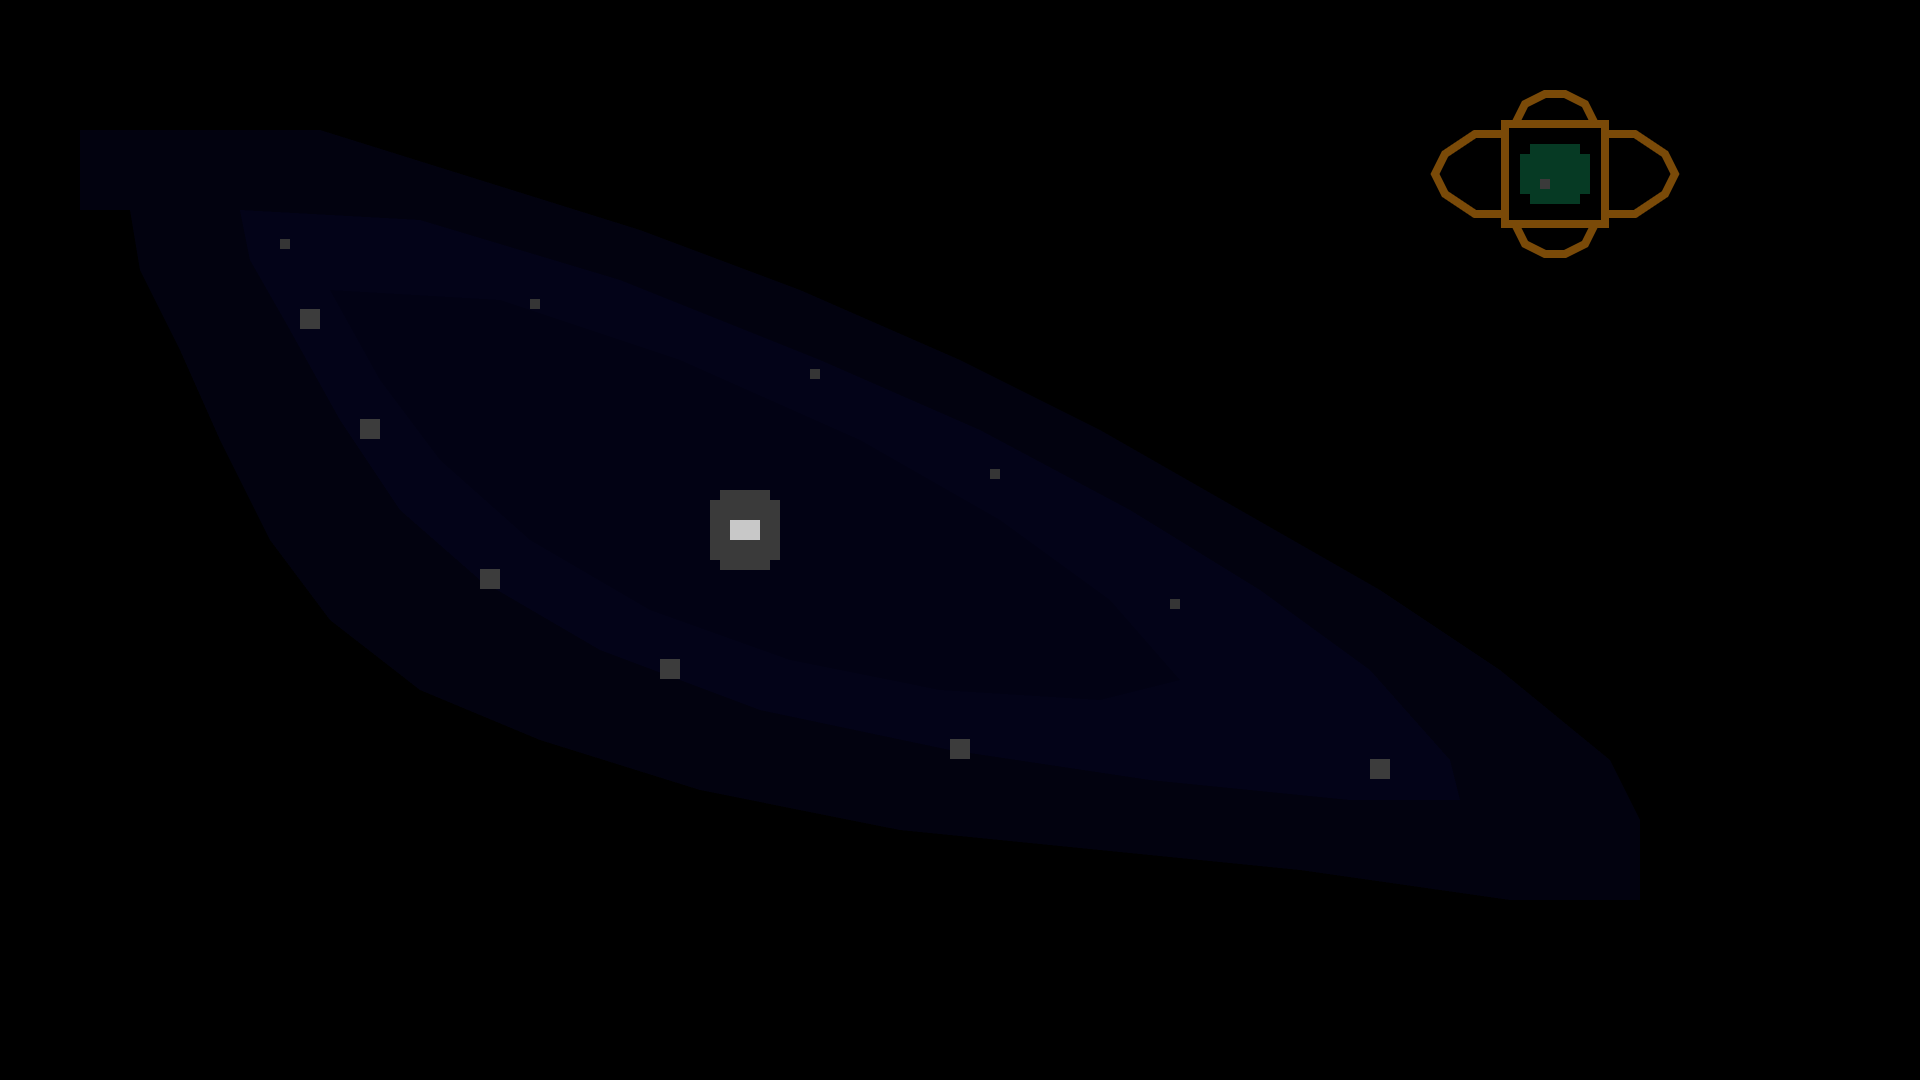 The width and height of the screenshot is (1920, 1080). I want to click on central-star, so click(745, 530).